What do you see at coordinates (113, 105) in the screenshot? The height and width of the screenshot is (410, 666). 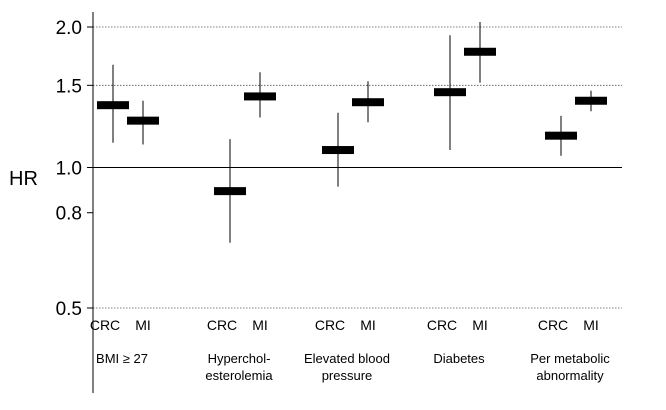 I see `hr-marker-g0-crc` at bounding box center [113, 105].